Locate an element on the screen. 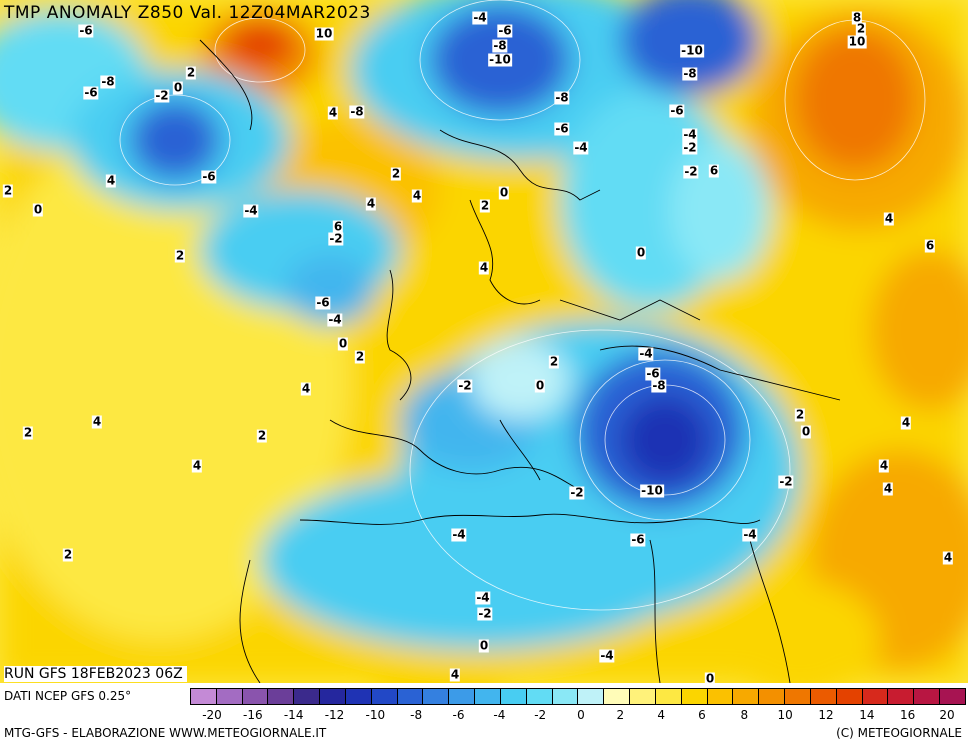 This screenshot has height=745, width=968. colorbar-tick-label: -8 is located at coordinates (416, 715).